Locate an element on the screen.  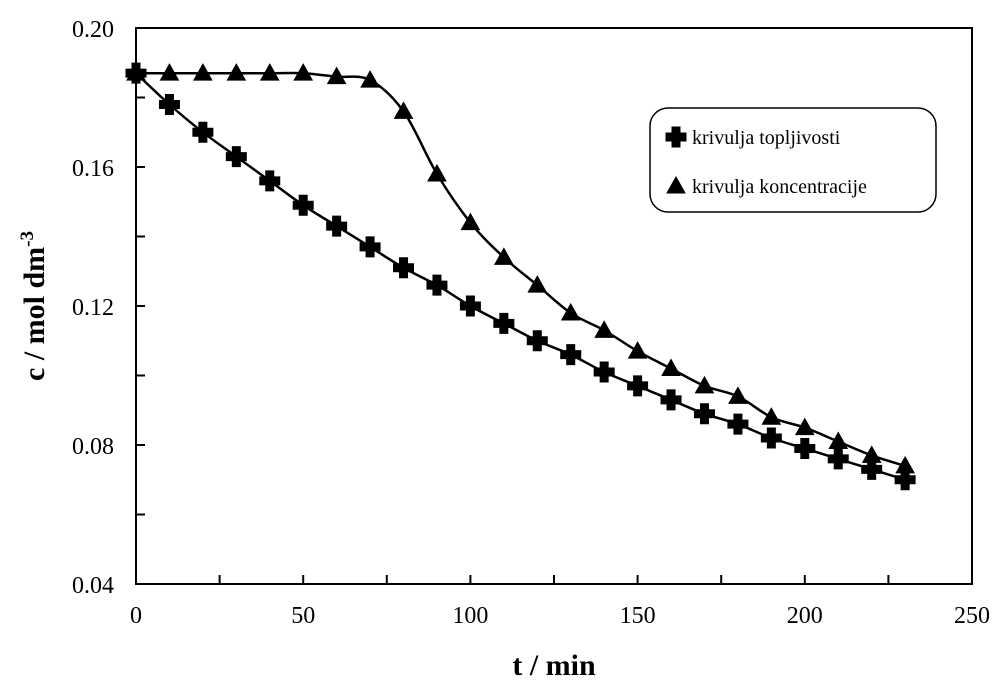
legend-plus-marker is located at coordinates (676, 137).